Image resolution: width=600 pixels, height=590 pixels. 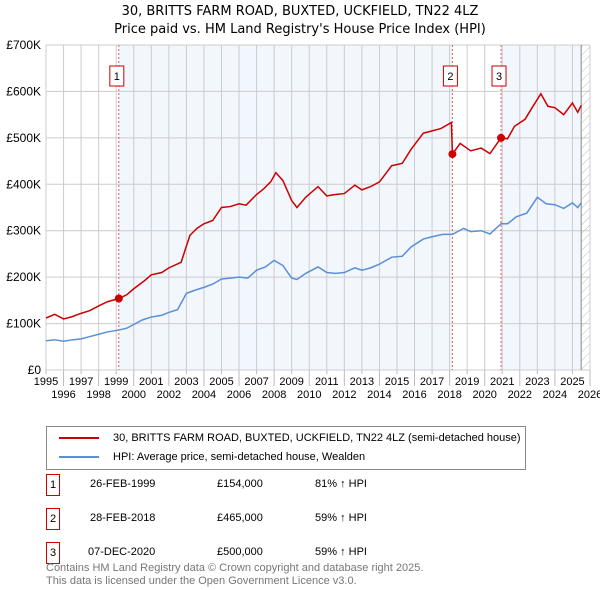 I want to click on x-tick-label: 2015, so click(x=397, y=382).